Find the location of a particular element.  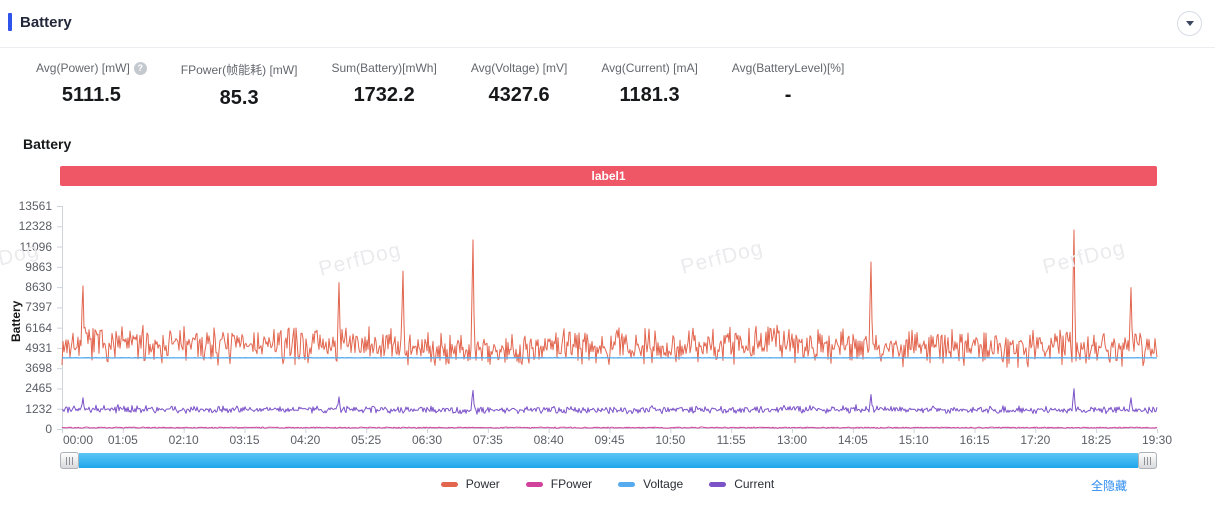

x-tick-label: 06:30 is located at coordinates (427, 440).